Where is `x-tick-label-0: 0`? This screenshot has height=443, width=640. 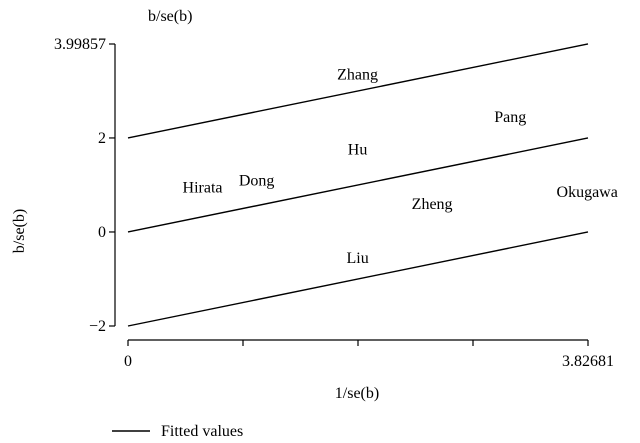 x-tick-label-0: 0 is located at coordinates (128, 361).